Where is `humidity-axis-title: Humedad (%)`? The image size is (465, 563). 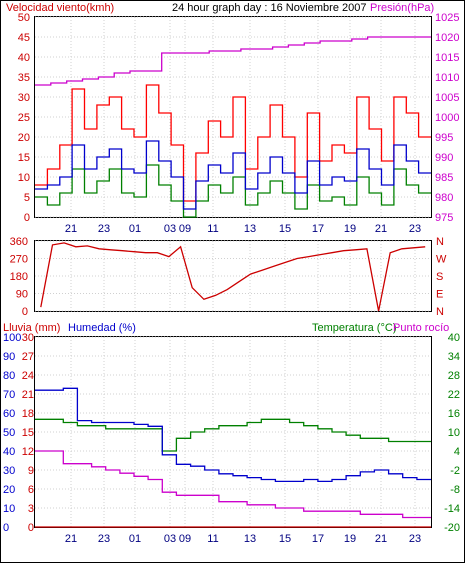 humidity-axis-title: Humedad (%) is located at coordinates (102, 328).